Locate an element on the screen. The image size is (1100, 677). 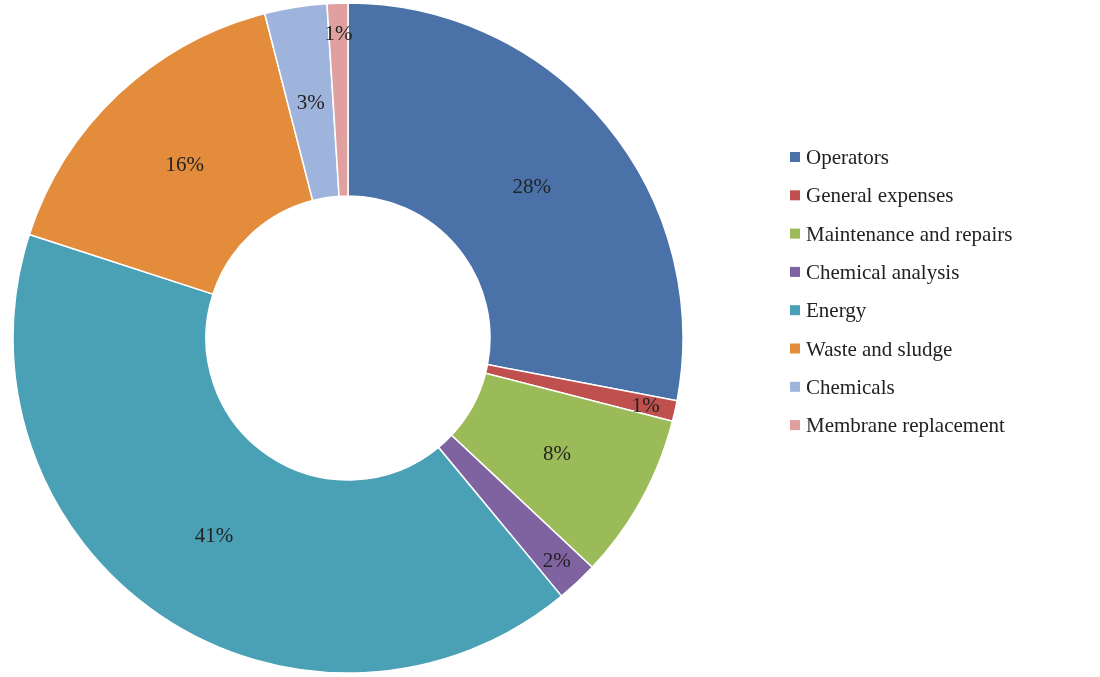
legend-label: Membrane replacement is located at coordinates (905, 425).